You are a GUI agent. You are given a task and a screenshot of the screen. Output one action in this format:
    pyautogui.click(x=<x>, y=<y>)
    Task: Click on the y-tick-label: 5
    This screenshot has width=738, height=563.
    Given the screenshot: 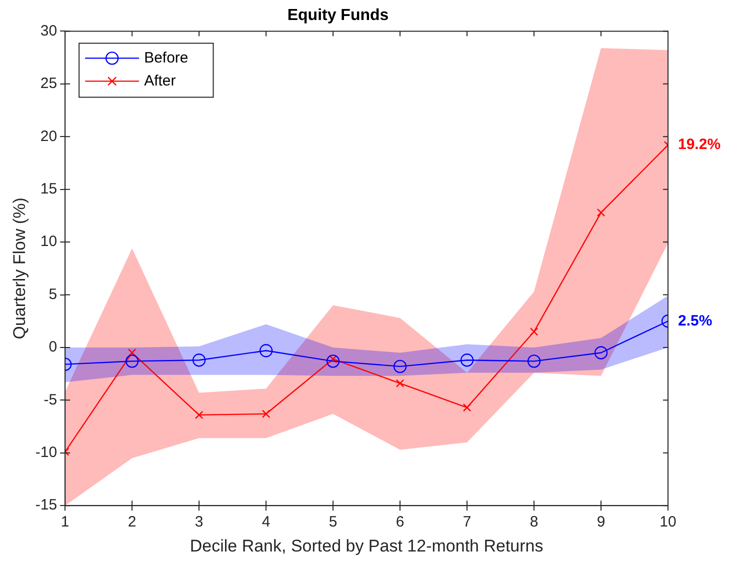 What is the action you would take?
    pyautogui.click(x=53, y=294)
    